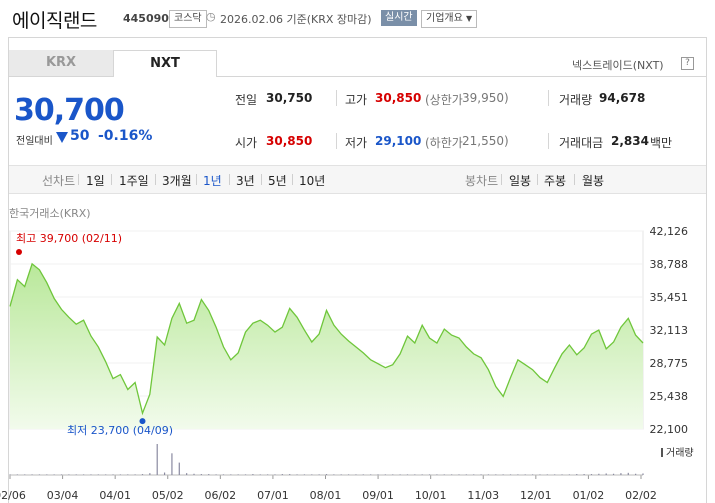 The width and height of the screenshot is (715, 503). What do you see at coordinates (687, 63) in the screenshot?
I see `help-icon: ?` at bounding box center [687, 63].